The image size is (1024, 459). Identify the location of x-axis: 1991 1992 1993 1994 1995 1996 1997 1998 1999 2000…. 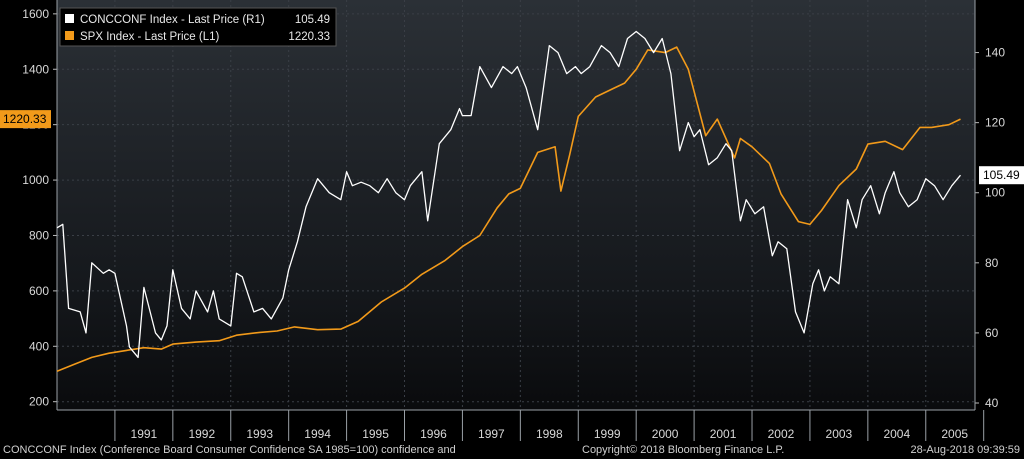
(521, 425).